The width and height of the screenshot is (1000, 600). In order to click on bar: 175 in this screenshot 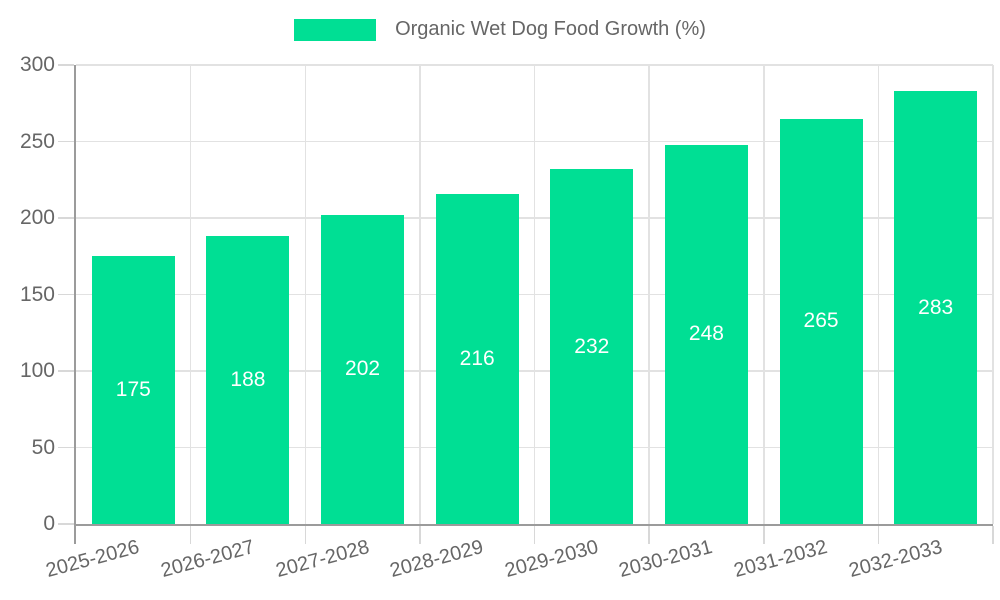, I will do `click(133, 390)`.